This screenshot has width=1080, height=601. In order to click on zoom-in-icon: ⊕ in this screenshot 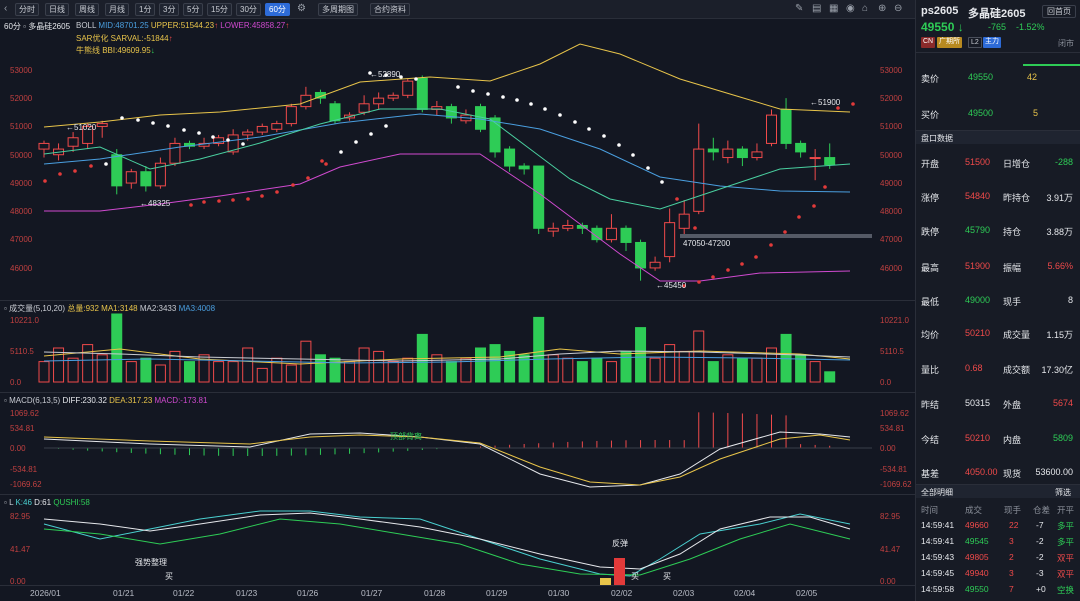, I will do `click(882, 8)`.